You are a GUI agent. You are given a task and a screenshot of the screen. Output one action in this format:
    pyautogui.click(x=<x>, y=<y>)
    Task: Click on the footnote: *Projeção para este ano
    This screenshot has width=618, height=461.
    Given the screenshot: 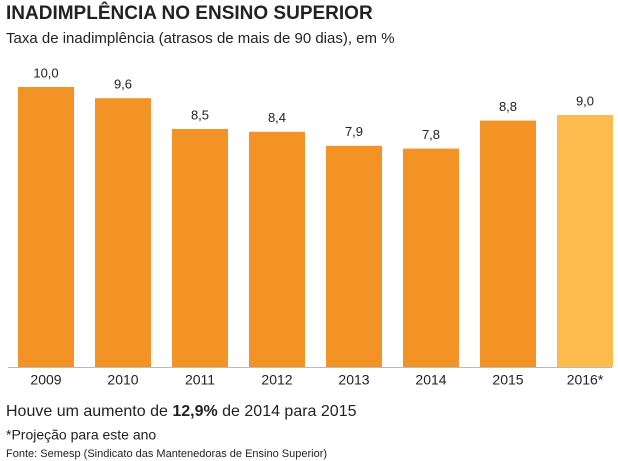 What is the action you would take?
    pyautogui.click(x=81, y=435)
    